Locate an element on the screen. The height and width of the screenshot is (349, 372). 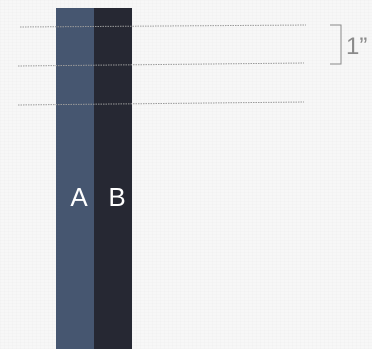
dimension-label: 1” is located at coordinates (357, 46).